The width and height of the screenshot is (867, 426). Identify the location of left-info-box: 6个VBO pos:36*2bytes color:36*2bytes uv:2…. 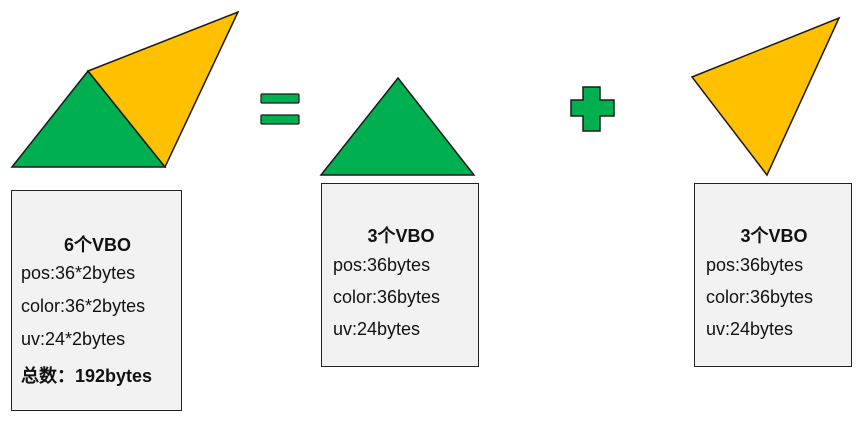
(96, 300).